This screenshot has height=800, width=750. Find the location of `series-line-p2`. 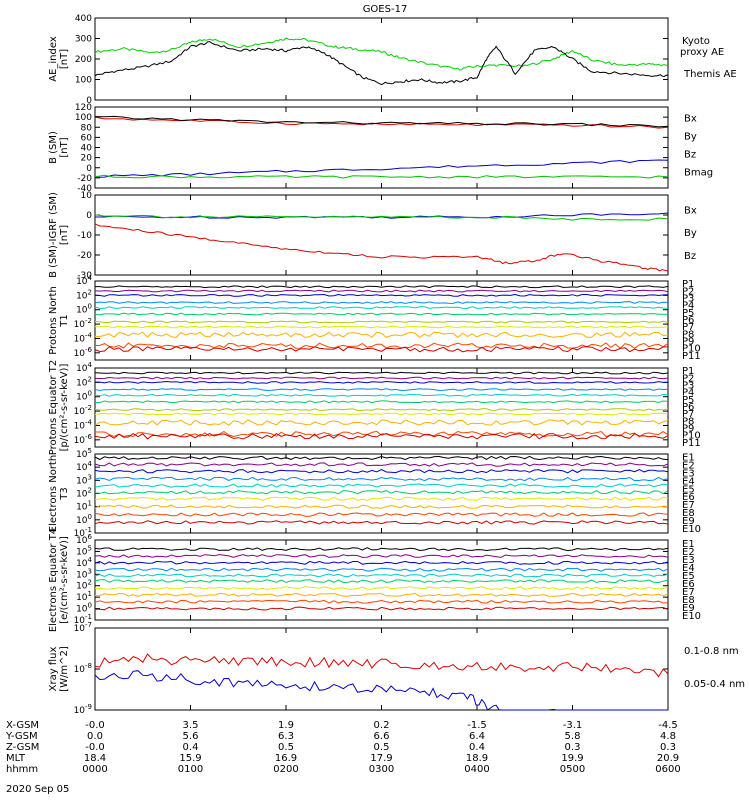

series-line-p2 is located at coordinates (381, 291).